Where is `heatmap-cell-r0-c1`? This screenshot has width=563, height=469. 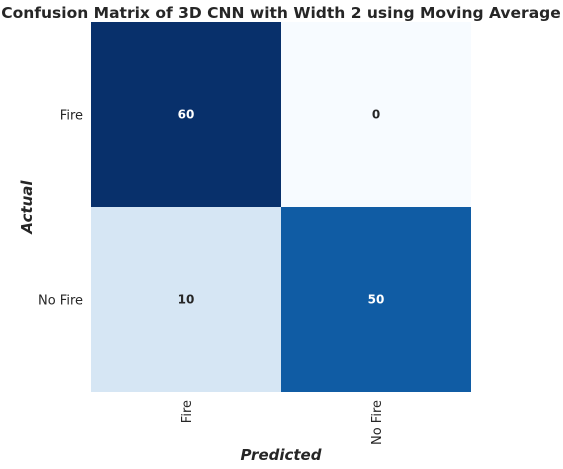 heatmap-cell-r0-c1 is located at coordinates (376, 114).